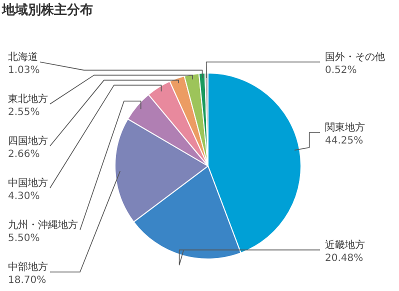 The height and width of the screenshot is (291, 399). I want to click on slice-label: 国外・その他, so click(355, 57).